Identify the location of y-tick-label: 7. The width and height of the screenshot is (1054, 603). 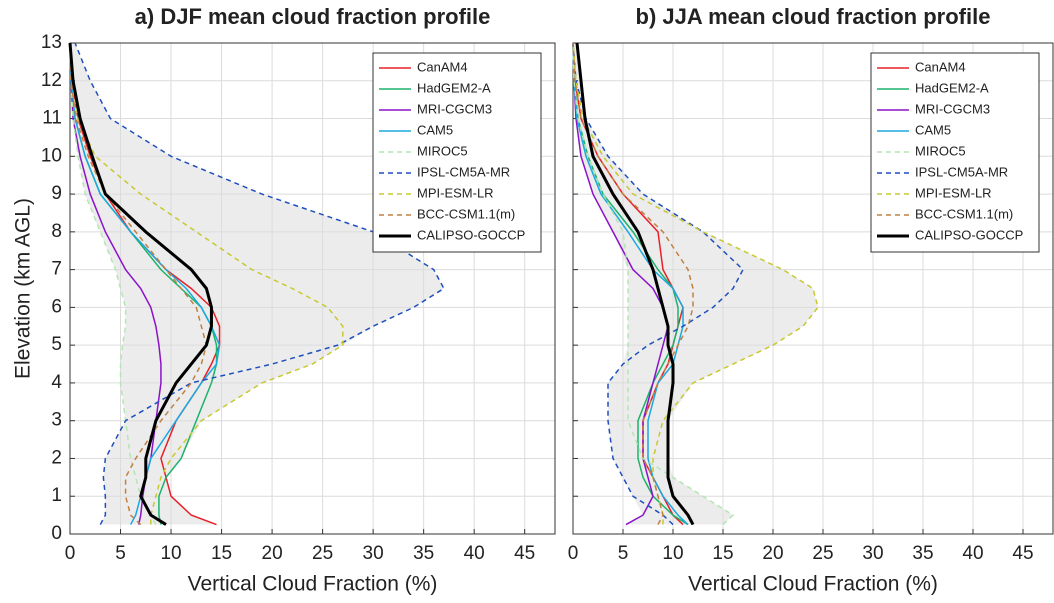
(56, 269).